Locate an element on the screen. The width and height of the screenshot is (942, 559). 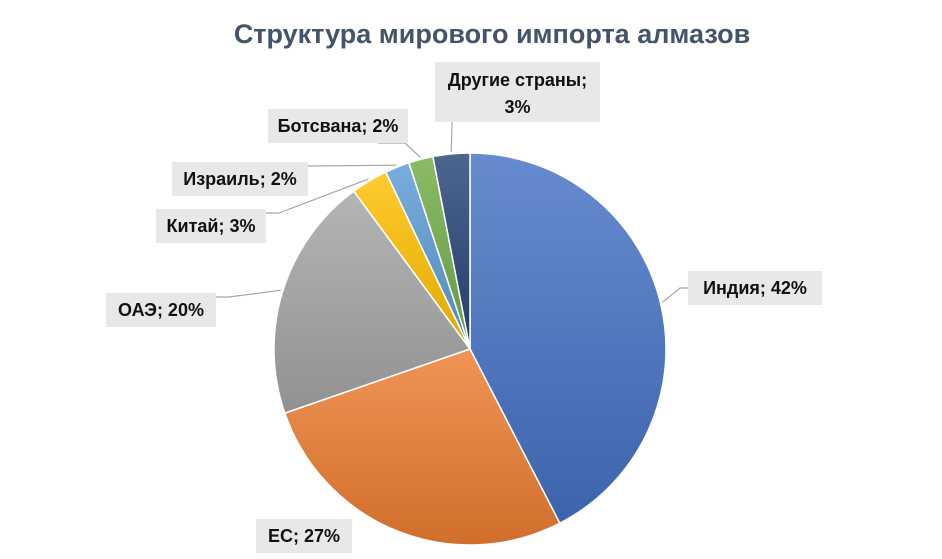
leader-line-ботсвана is located at coordinates (399, 150).